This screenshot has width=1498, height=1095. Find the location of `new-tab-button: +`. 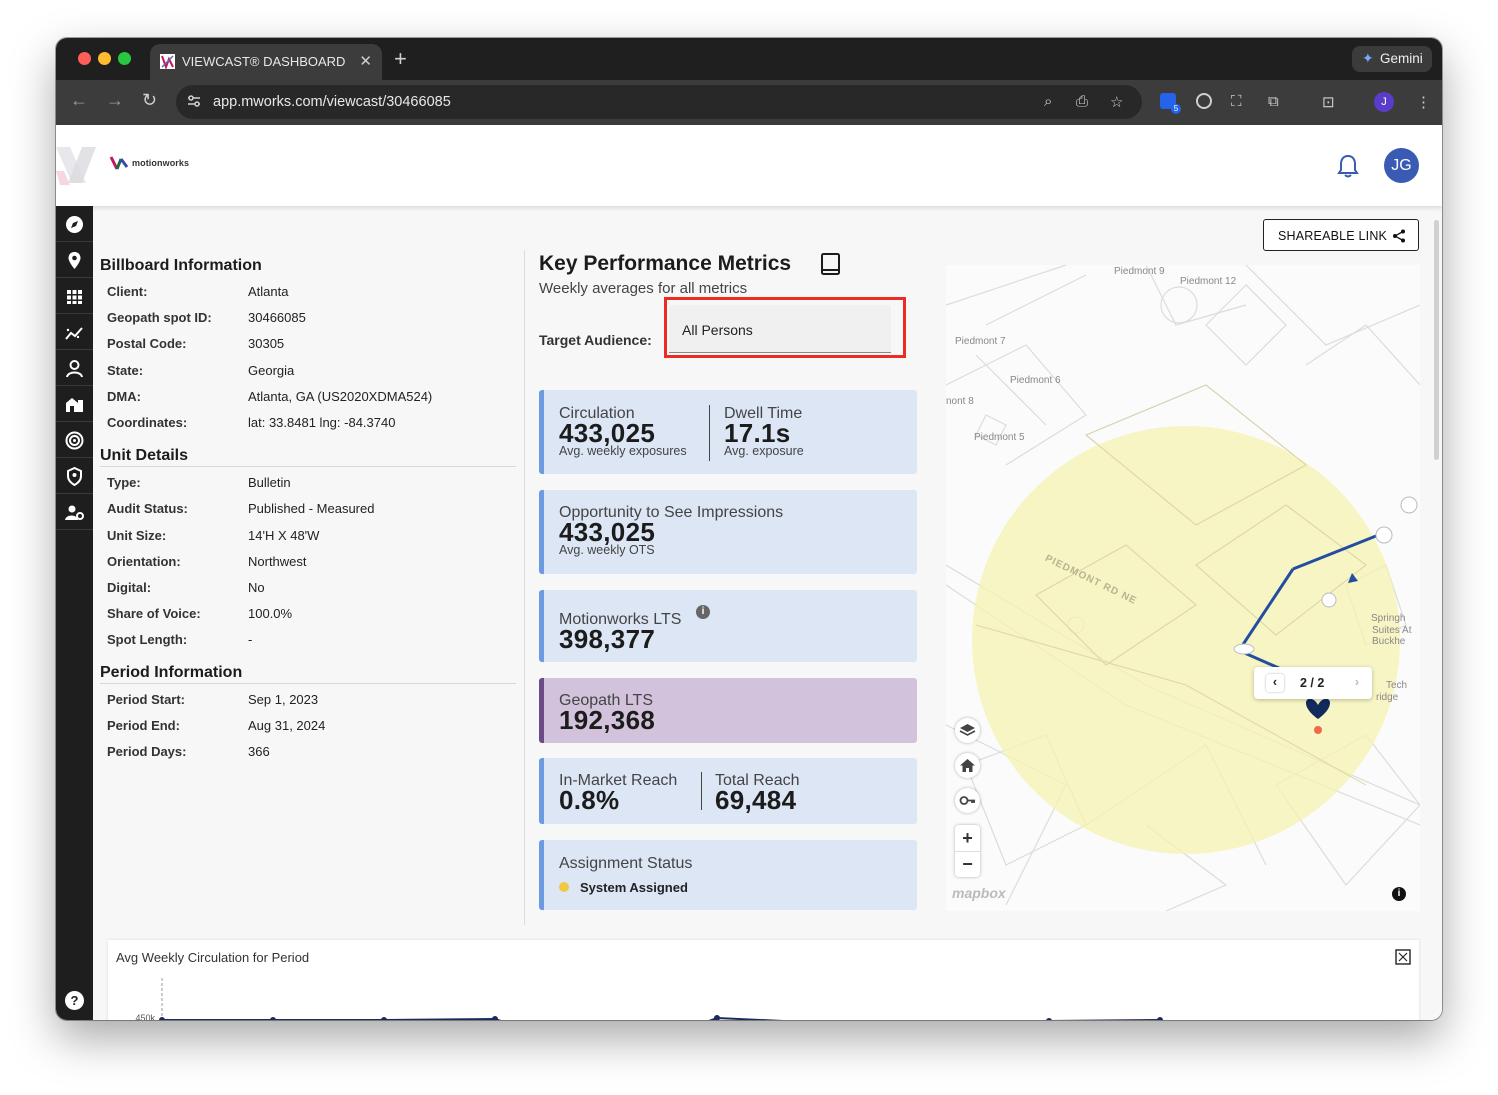

new-tab-button: + is located at coordinates (400, 58).